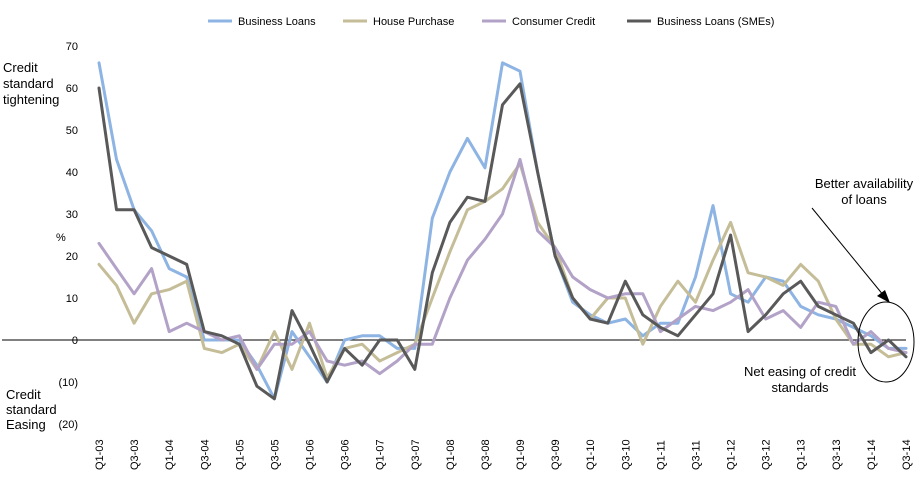 Image resolution: width=923 pixels, height=480 pixels. What do you see at coordinates (170, 454) in the screenshot?
I see `x-tick-label: Q1-04` at bounding box center [170, 454].